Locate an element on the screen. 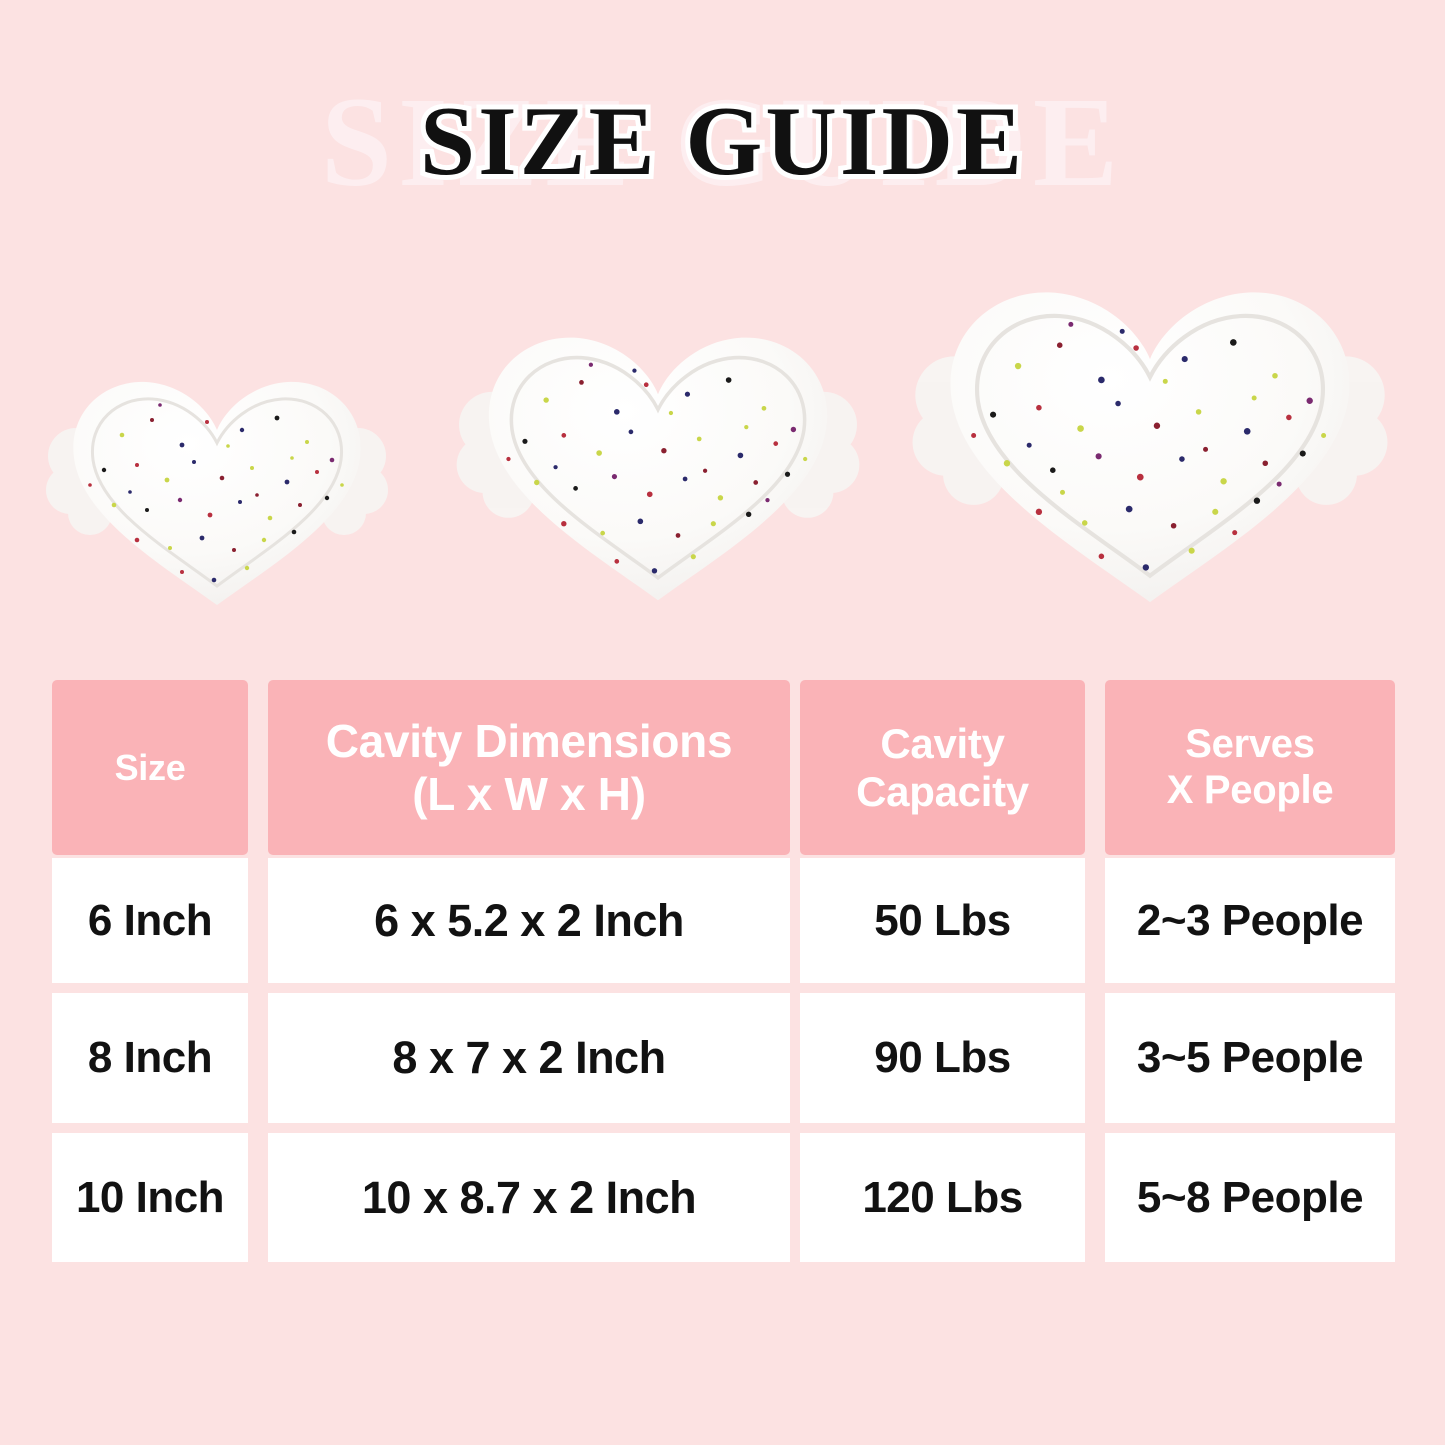 This screenshot has width=1445, height=1445. table-row: 8 Inch 8 x 7 x 2 Inch 90 Lbs 3~5 People is located at coordinates (723, 1058).